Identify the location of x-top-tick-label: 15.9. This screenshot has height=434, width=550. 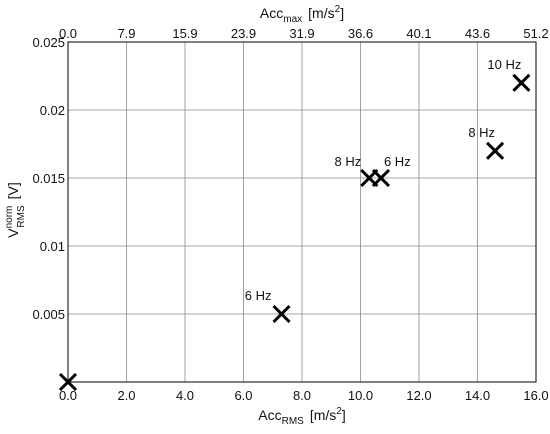
(184, 33).